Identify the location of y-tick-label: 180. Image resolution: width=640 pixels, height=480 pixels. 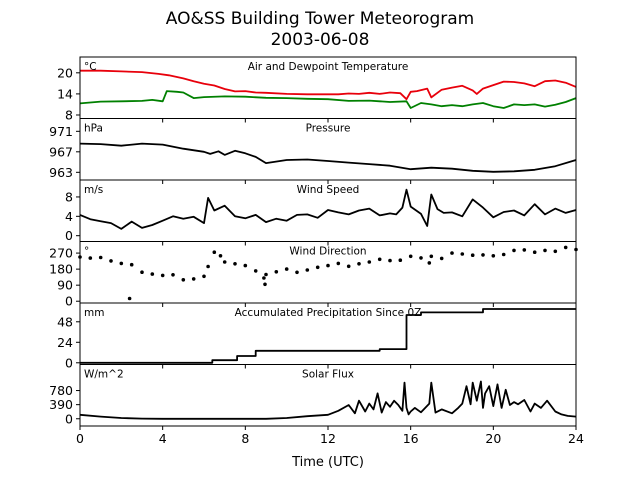
(61, 269).